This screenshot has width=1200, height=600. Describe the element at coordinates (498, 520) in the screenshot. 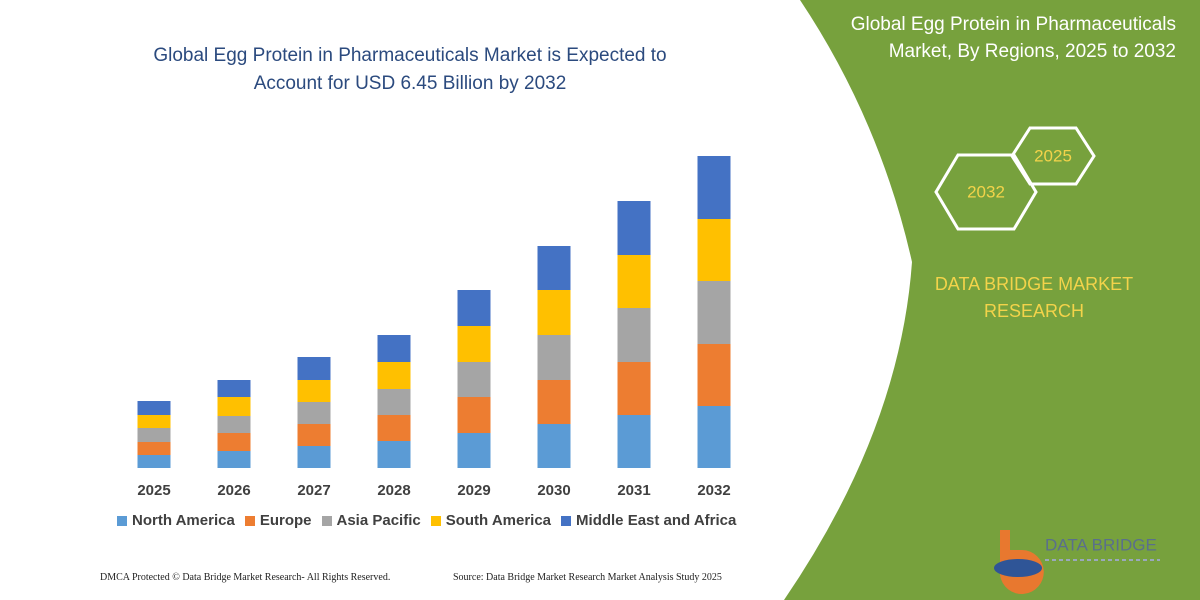

I see `legend-label: South America` at that location.